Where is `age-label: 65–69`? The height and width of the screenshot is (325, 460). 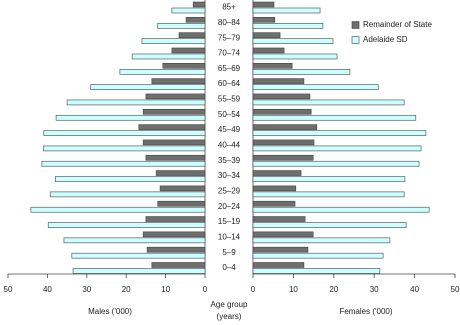
age-label: 65–69 is located at coordinates (229, 68).